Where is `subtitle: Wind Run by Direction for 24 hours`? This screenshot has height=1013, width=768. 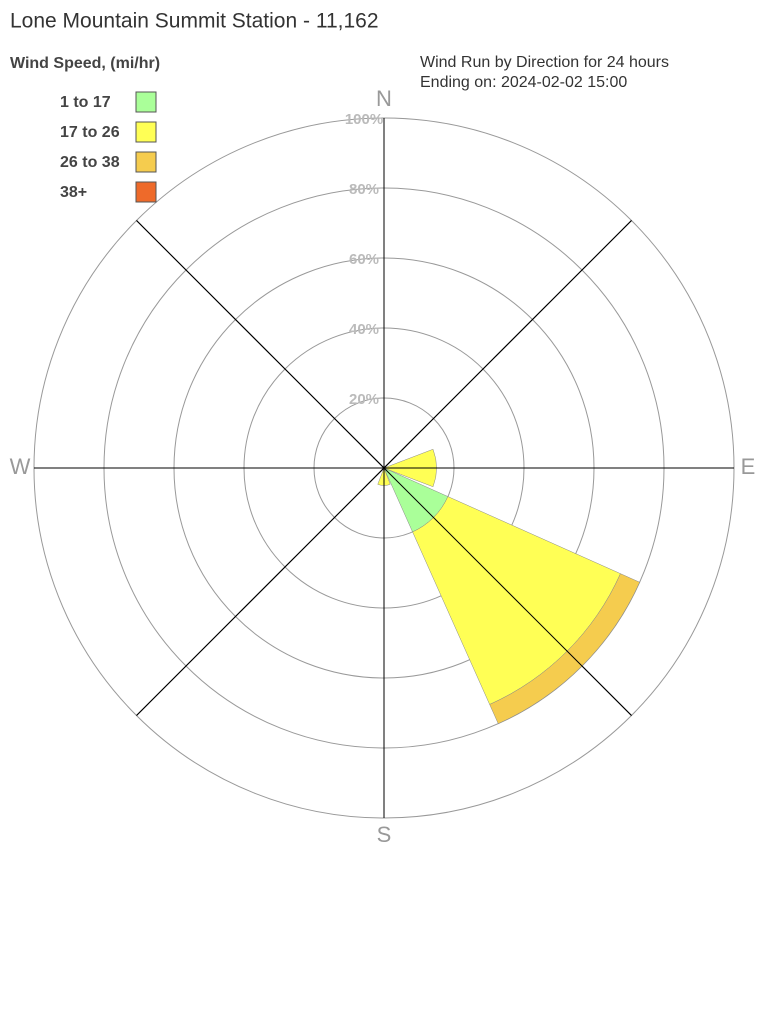 subtitle: Wind Run by Direction for 24 hours is located at coordinates (544, 62).